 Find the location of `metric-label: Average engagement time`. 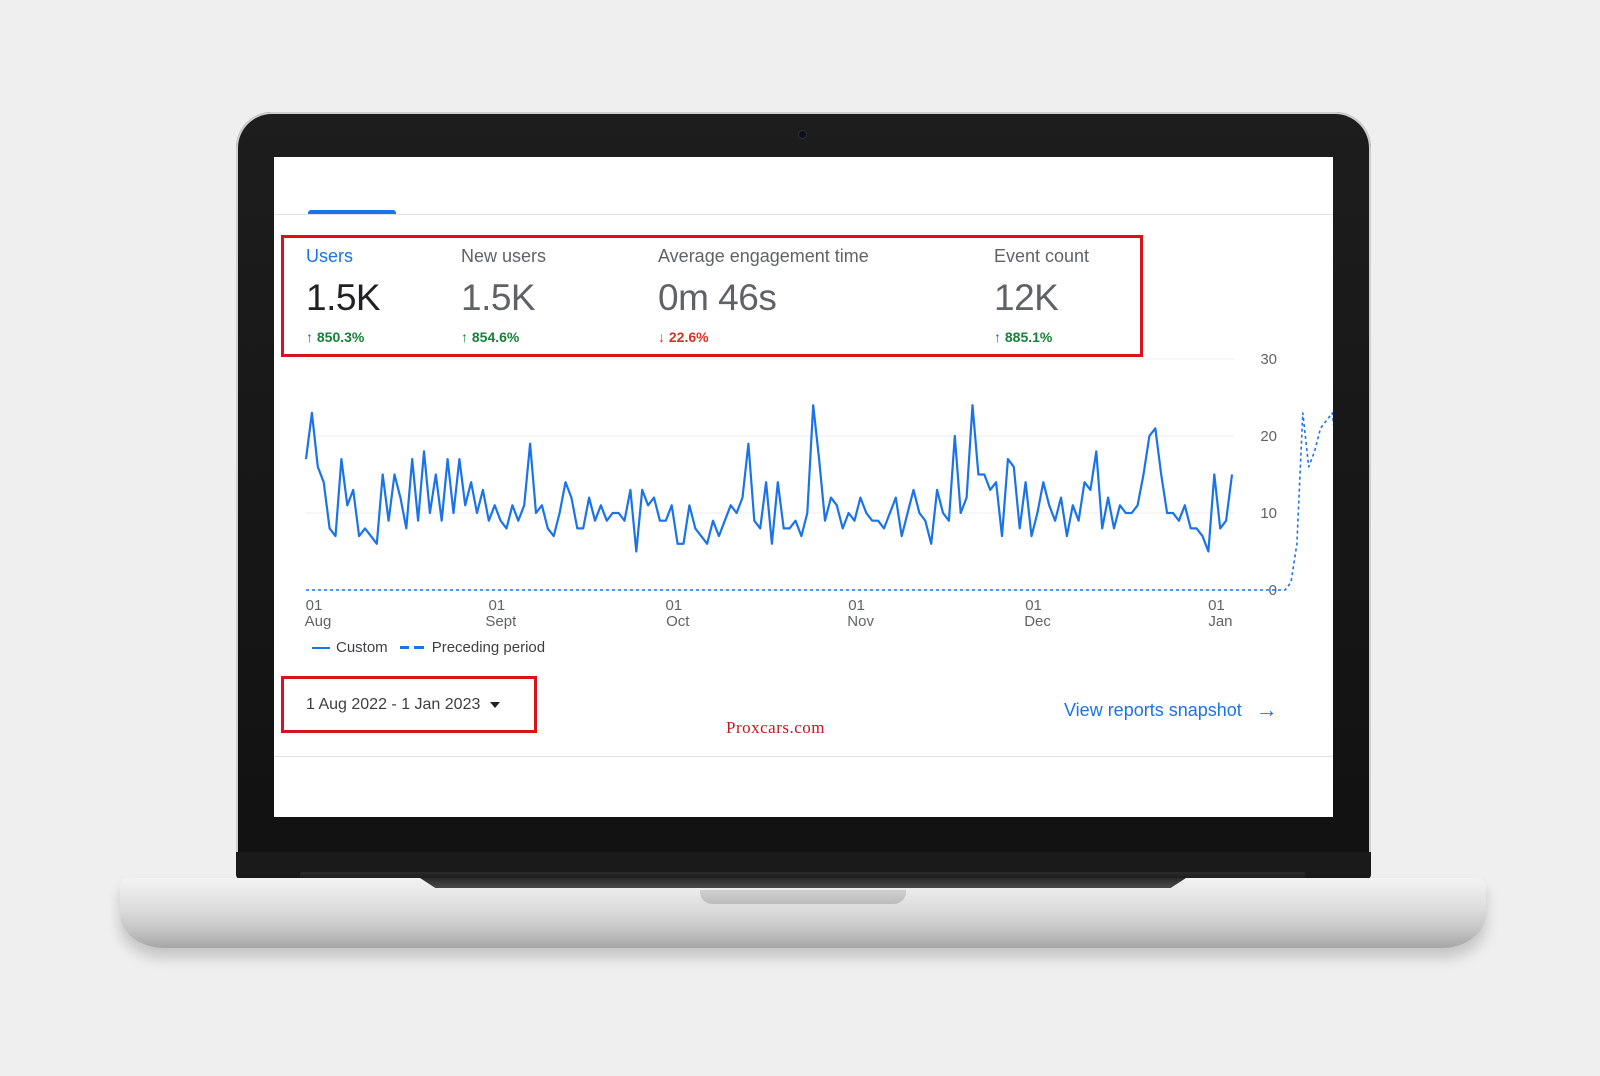

metric-label: Average engagement time is located at coordinates (763, 256).